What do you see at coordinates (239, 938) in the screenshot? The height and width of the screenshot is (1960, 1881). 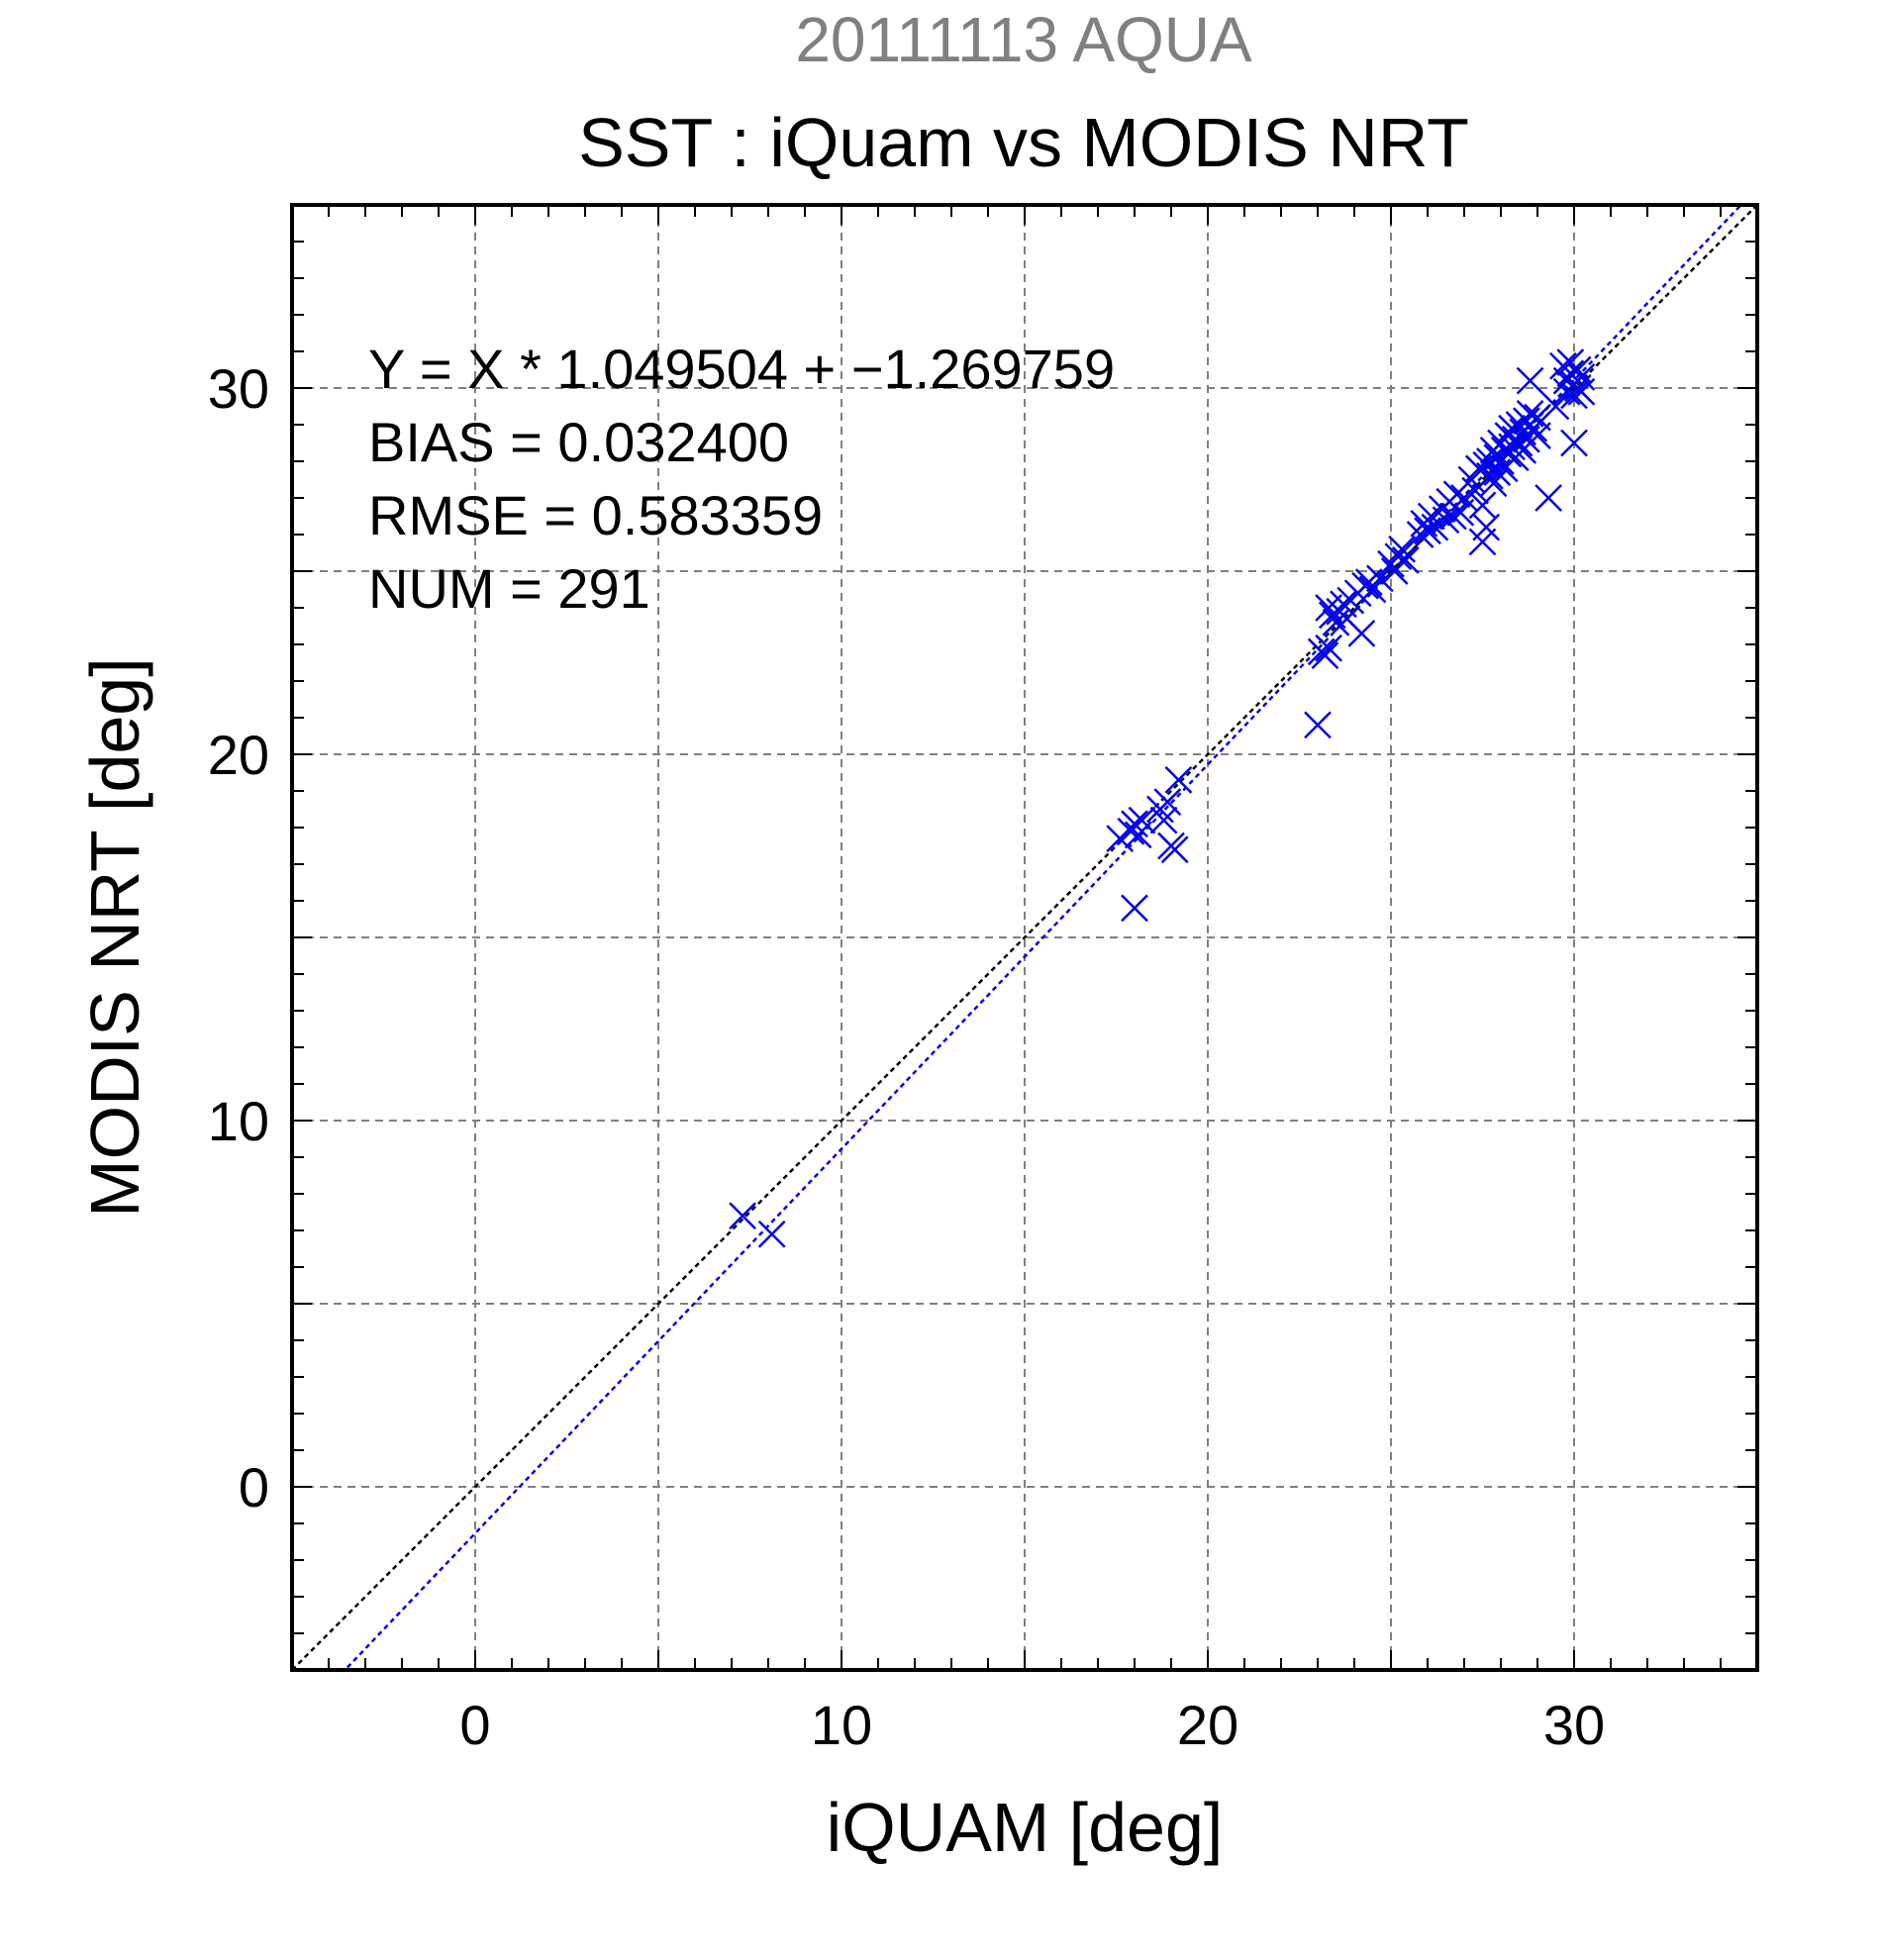 I see `y-tick-labels: 0 10 20 30` at bounding box center [239, 938].